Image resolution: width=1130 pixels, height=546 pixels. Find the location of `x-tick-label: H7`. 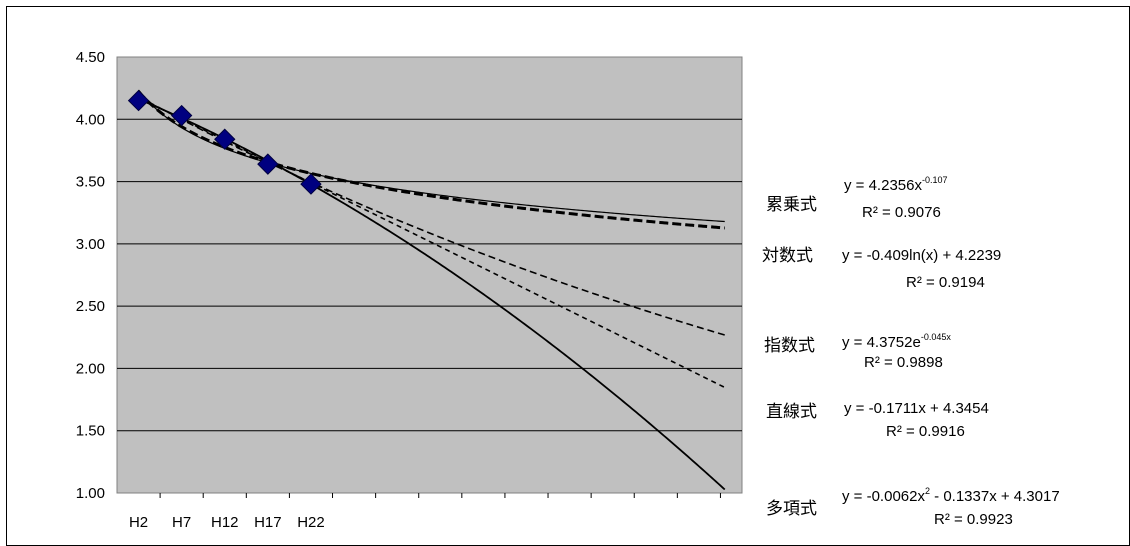

x-tick-label: H7 is located at coordinates (181, 522).